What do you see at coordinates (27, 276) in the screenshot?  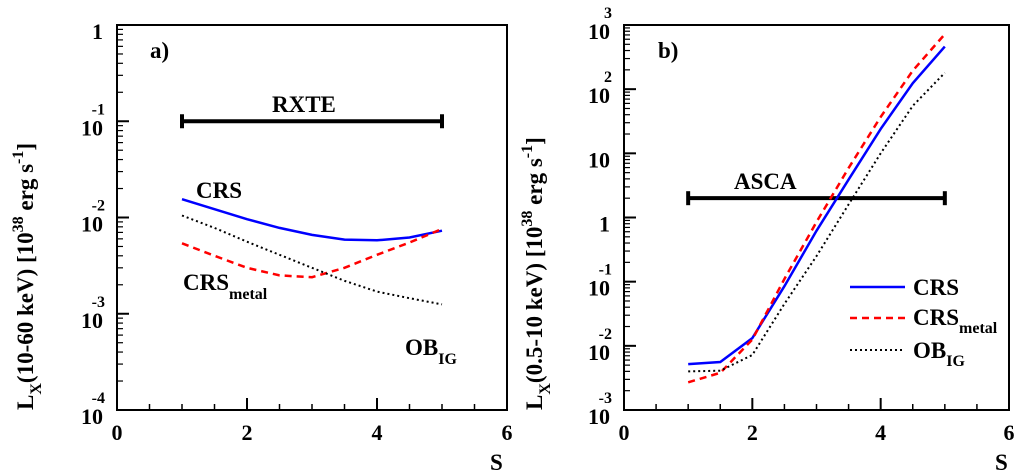 I see `y-axis-label-a: LX(10-60 keV) [1038 erg s-1]` at bounding box center [27, 276].